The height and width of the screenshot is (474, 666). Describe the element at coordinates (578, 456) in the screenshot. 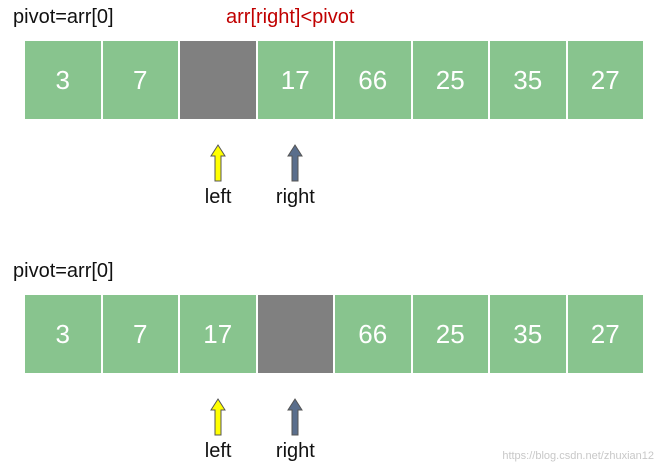

I see `watermark: https://blog.csdn.net/zhuxian12` at that location.